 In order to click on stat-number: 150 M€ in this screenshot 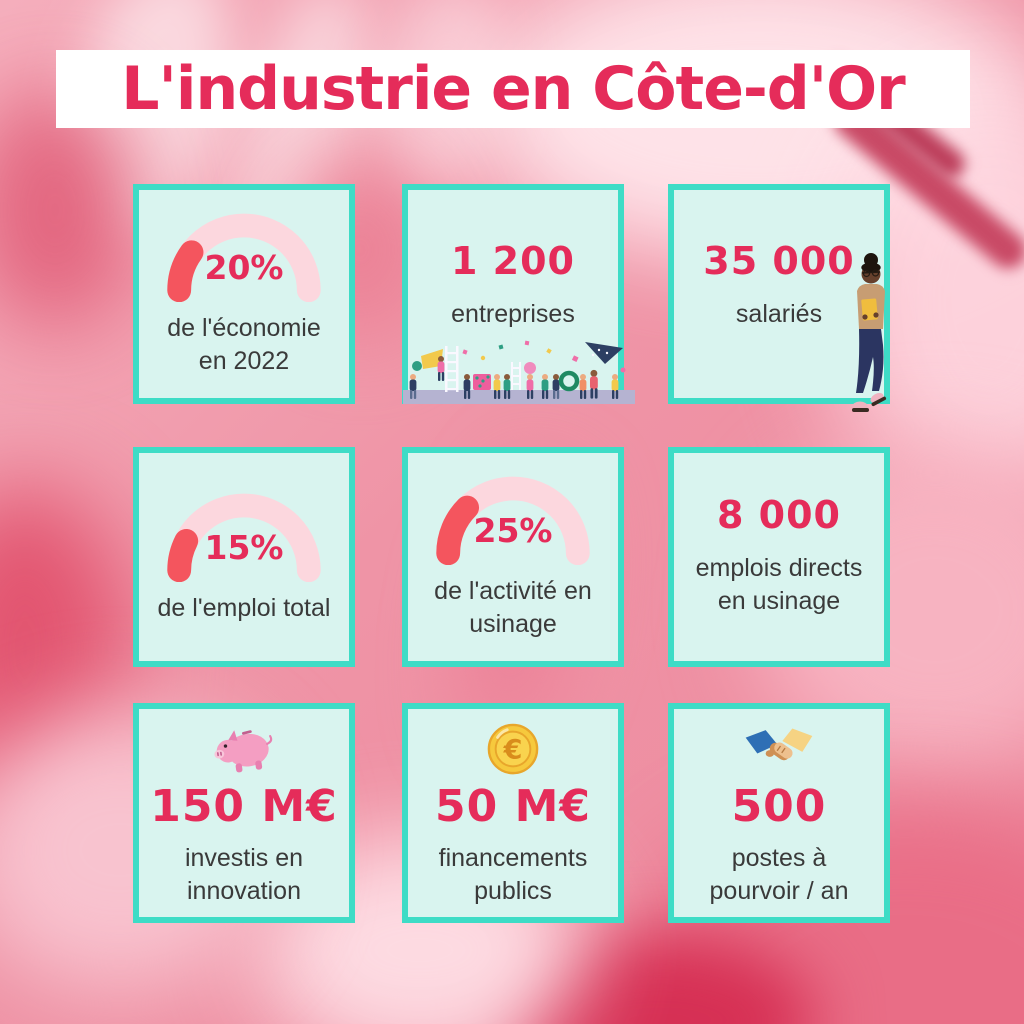, I will do `click(244, 806)`.